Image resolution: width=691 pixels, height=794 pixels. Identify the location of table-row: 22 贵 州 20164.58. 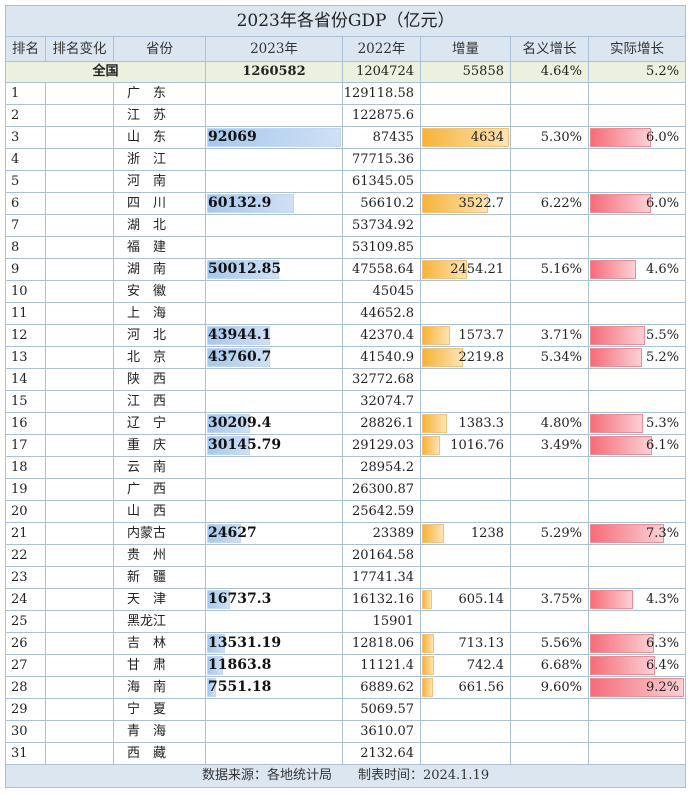
(346, 555).